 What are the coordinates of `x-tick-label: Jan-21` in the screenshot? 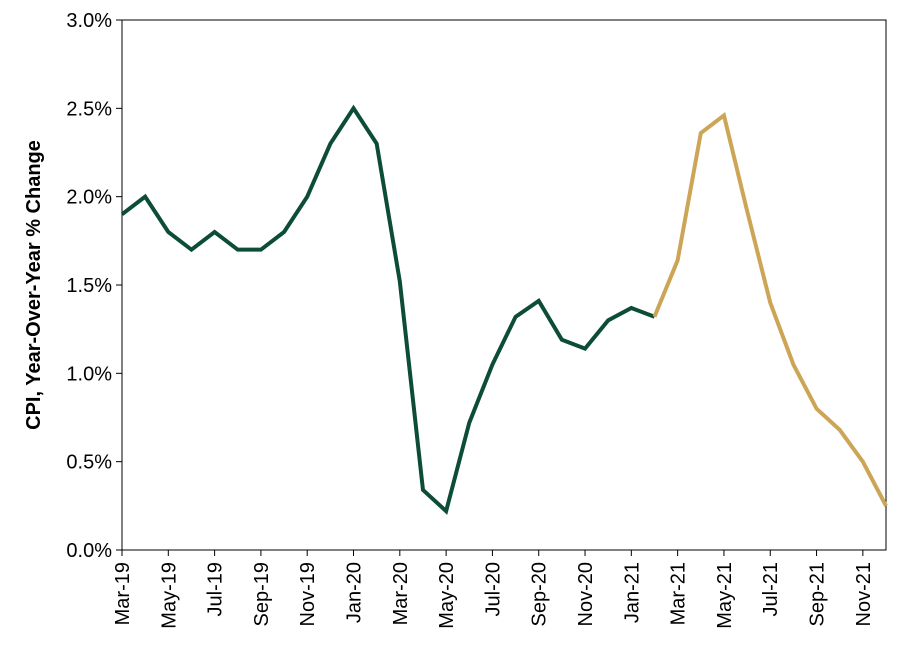 It's located at (632, 592).